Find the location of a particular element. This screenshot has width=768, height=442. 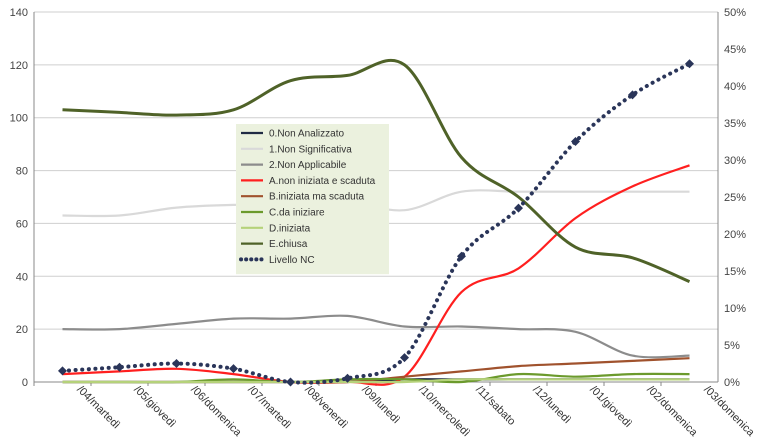

y-tick-label-right: 5% is located at coordinates (732, 346).